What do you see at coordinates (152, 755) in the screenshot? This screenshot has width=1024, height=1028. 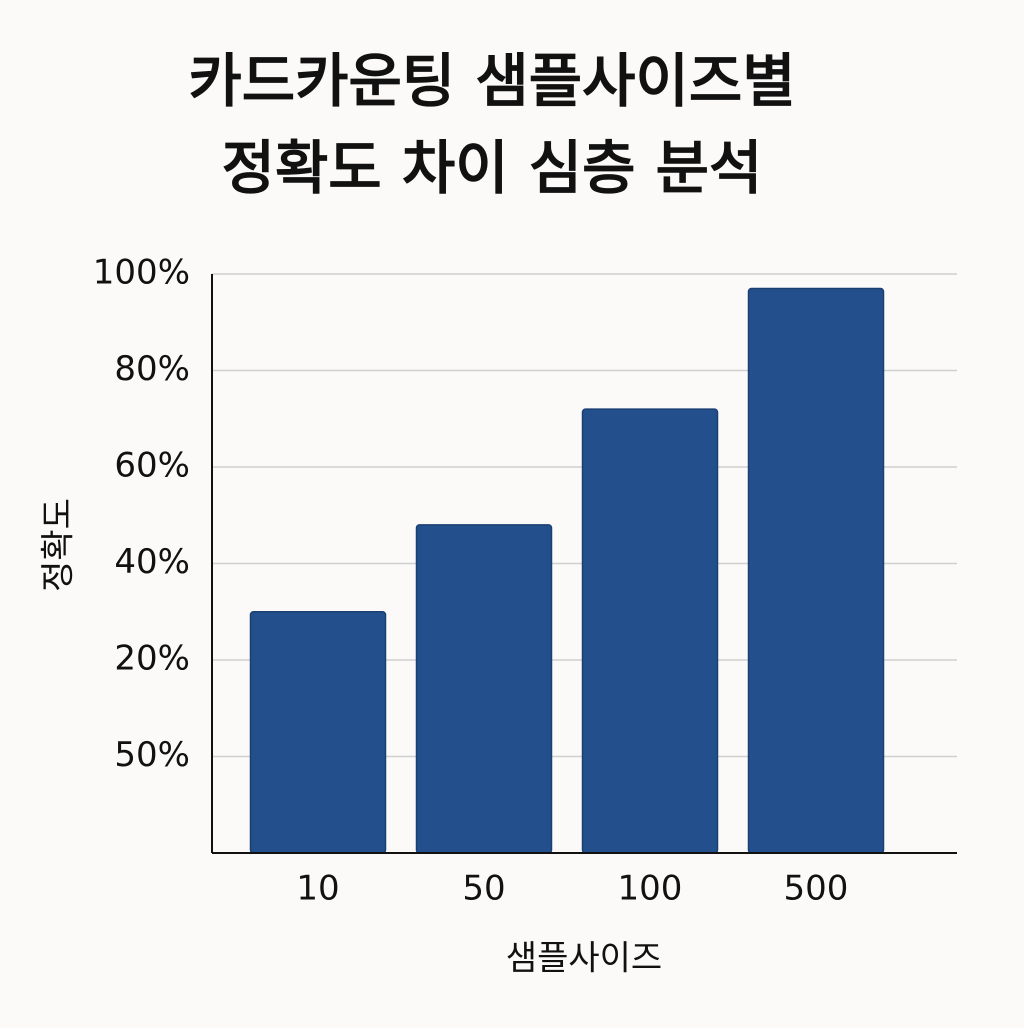 I see `y-tick-label: 50%` at bounding box center [152, 755].